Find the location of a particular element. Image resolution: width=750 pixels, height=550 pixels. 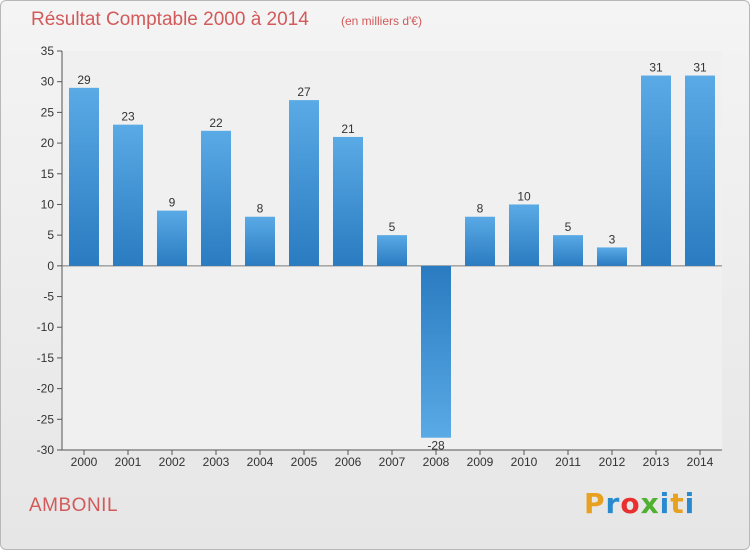

x-tick-label: 2001 is located at coordinates (128, 462).